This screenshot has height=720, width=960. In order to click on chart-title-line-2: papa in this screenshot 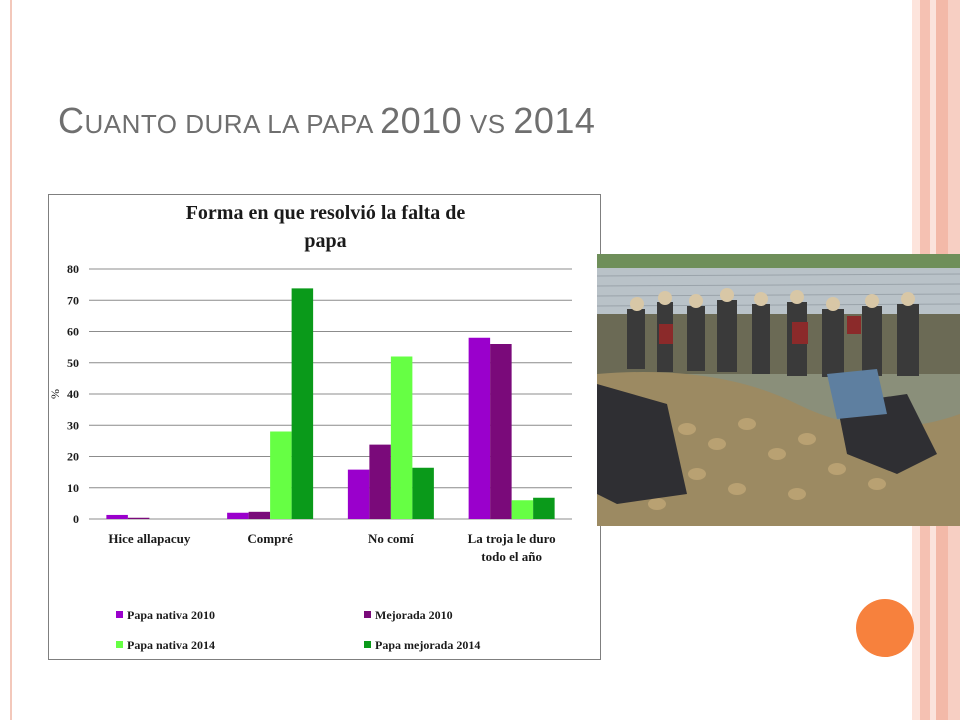, I will do `click(325, 241)`.